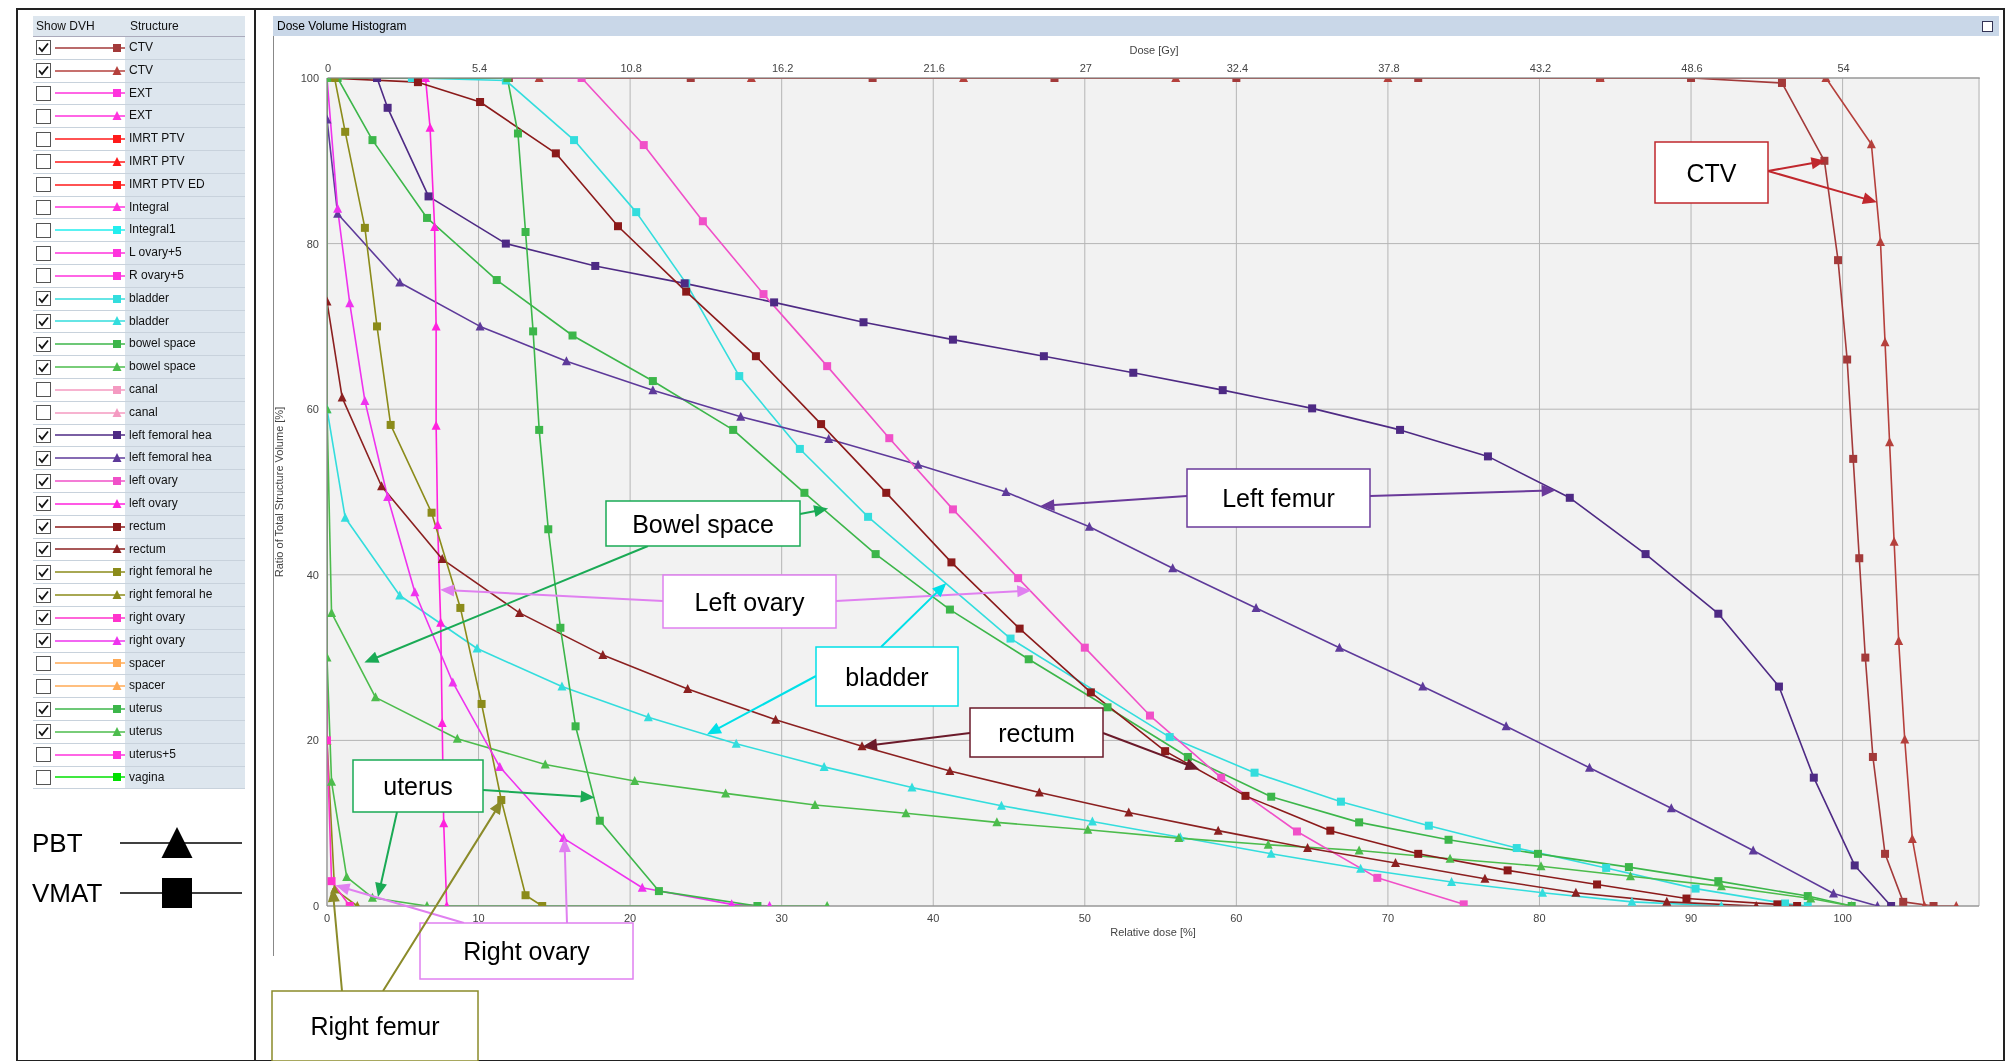  I want to click on text: Right femur, so click(375, 1026).